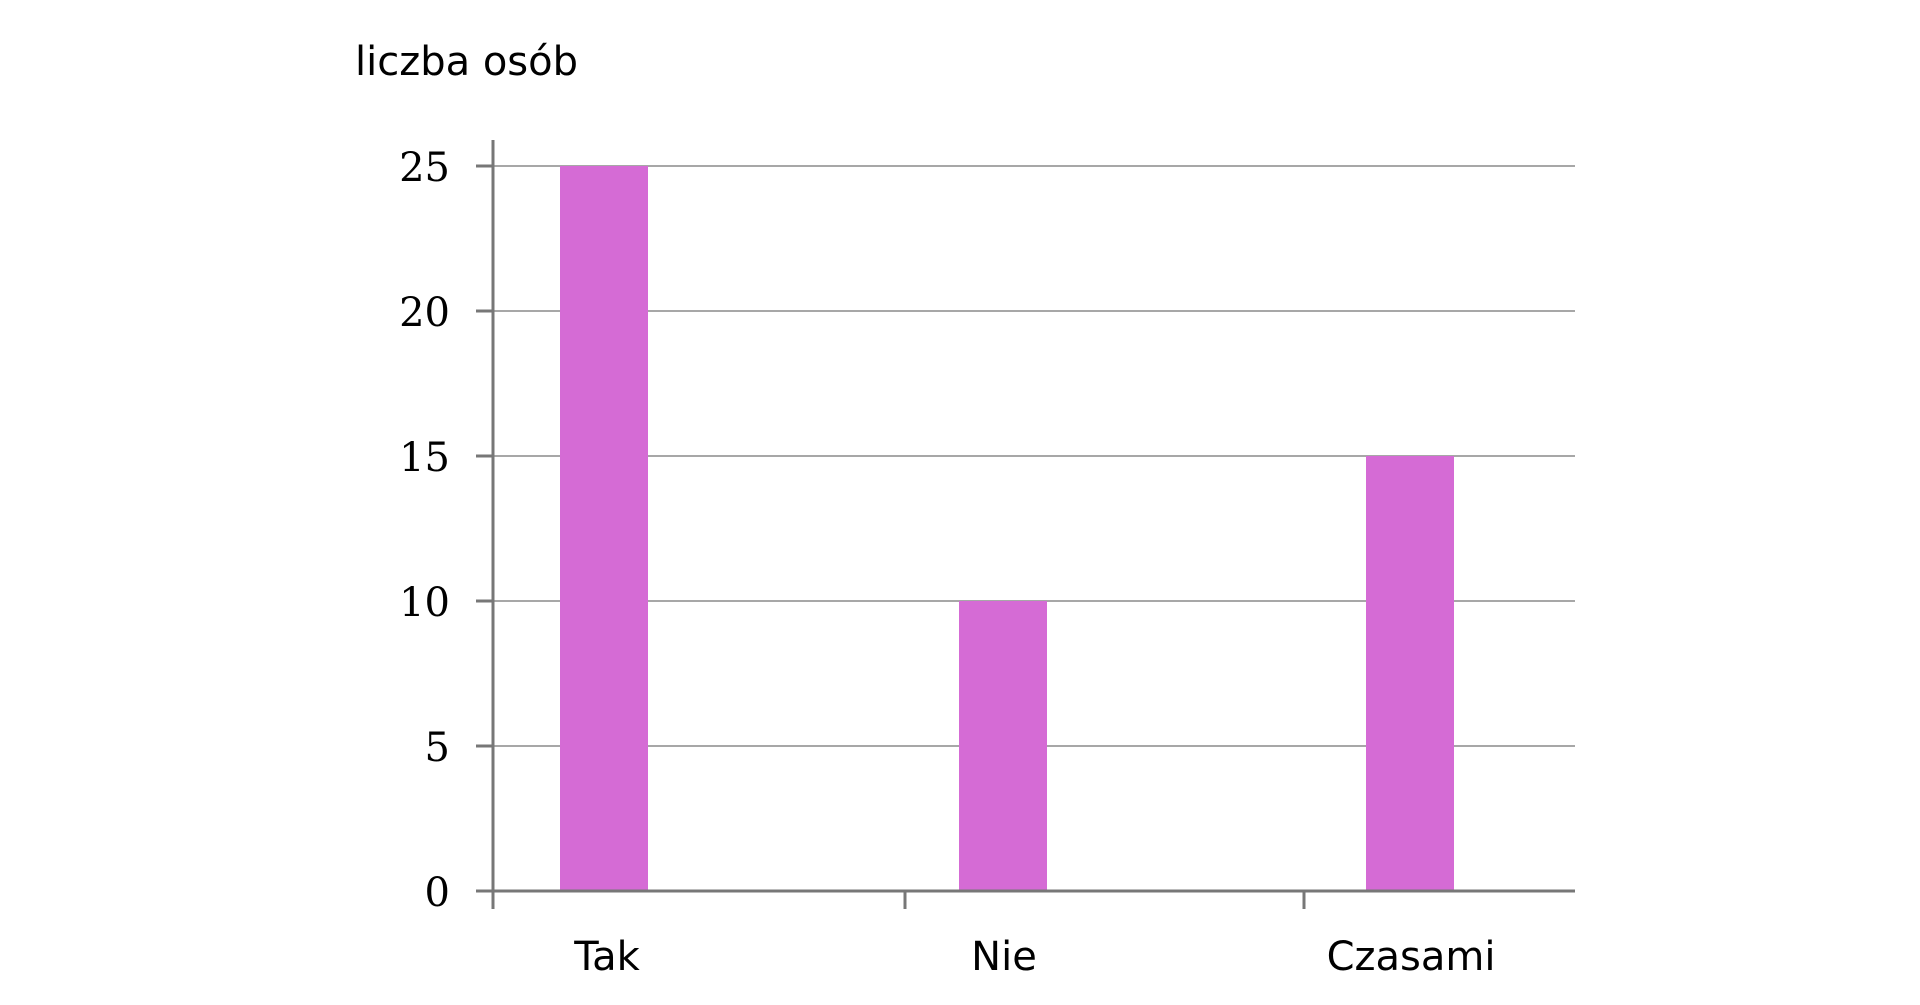 This screenshot has width=1920, height=1005. What do you see at coordinates (424, 168) in the screenshot?
I see `y-tick-label: 25` at bounding box center [424, 168].